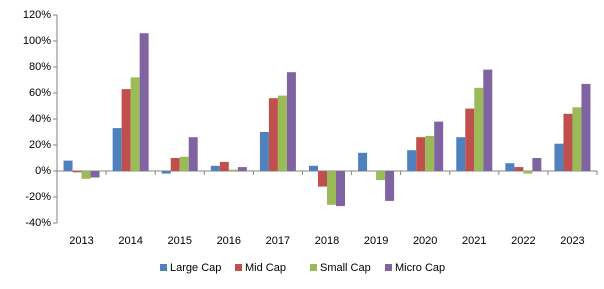 The width and height of the screenshot is (604, 289). What do you see at coordinates (81, 241) in the screenshot?
I see `x-tick-label: 2013` at bounding box center [81, 241].